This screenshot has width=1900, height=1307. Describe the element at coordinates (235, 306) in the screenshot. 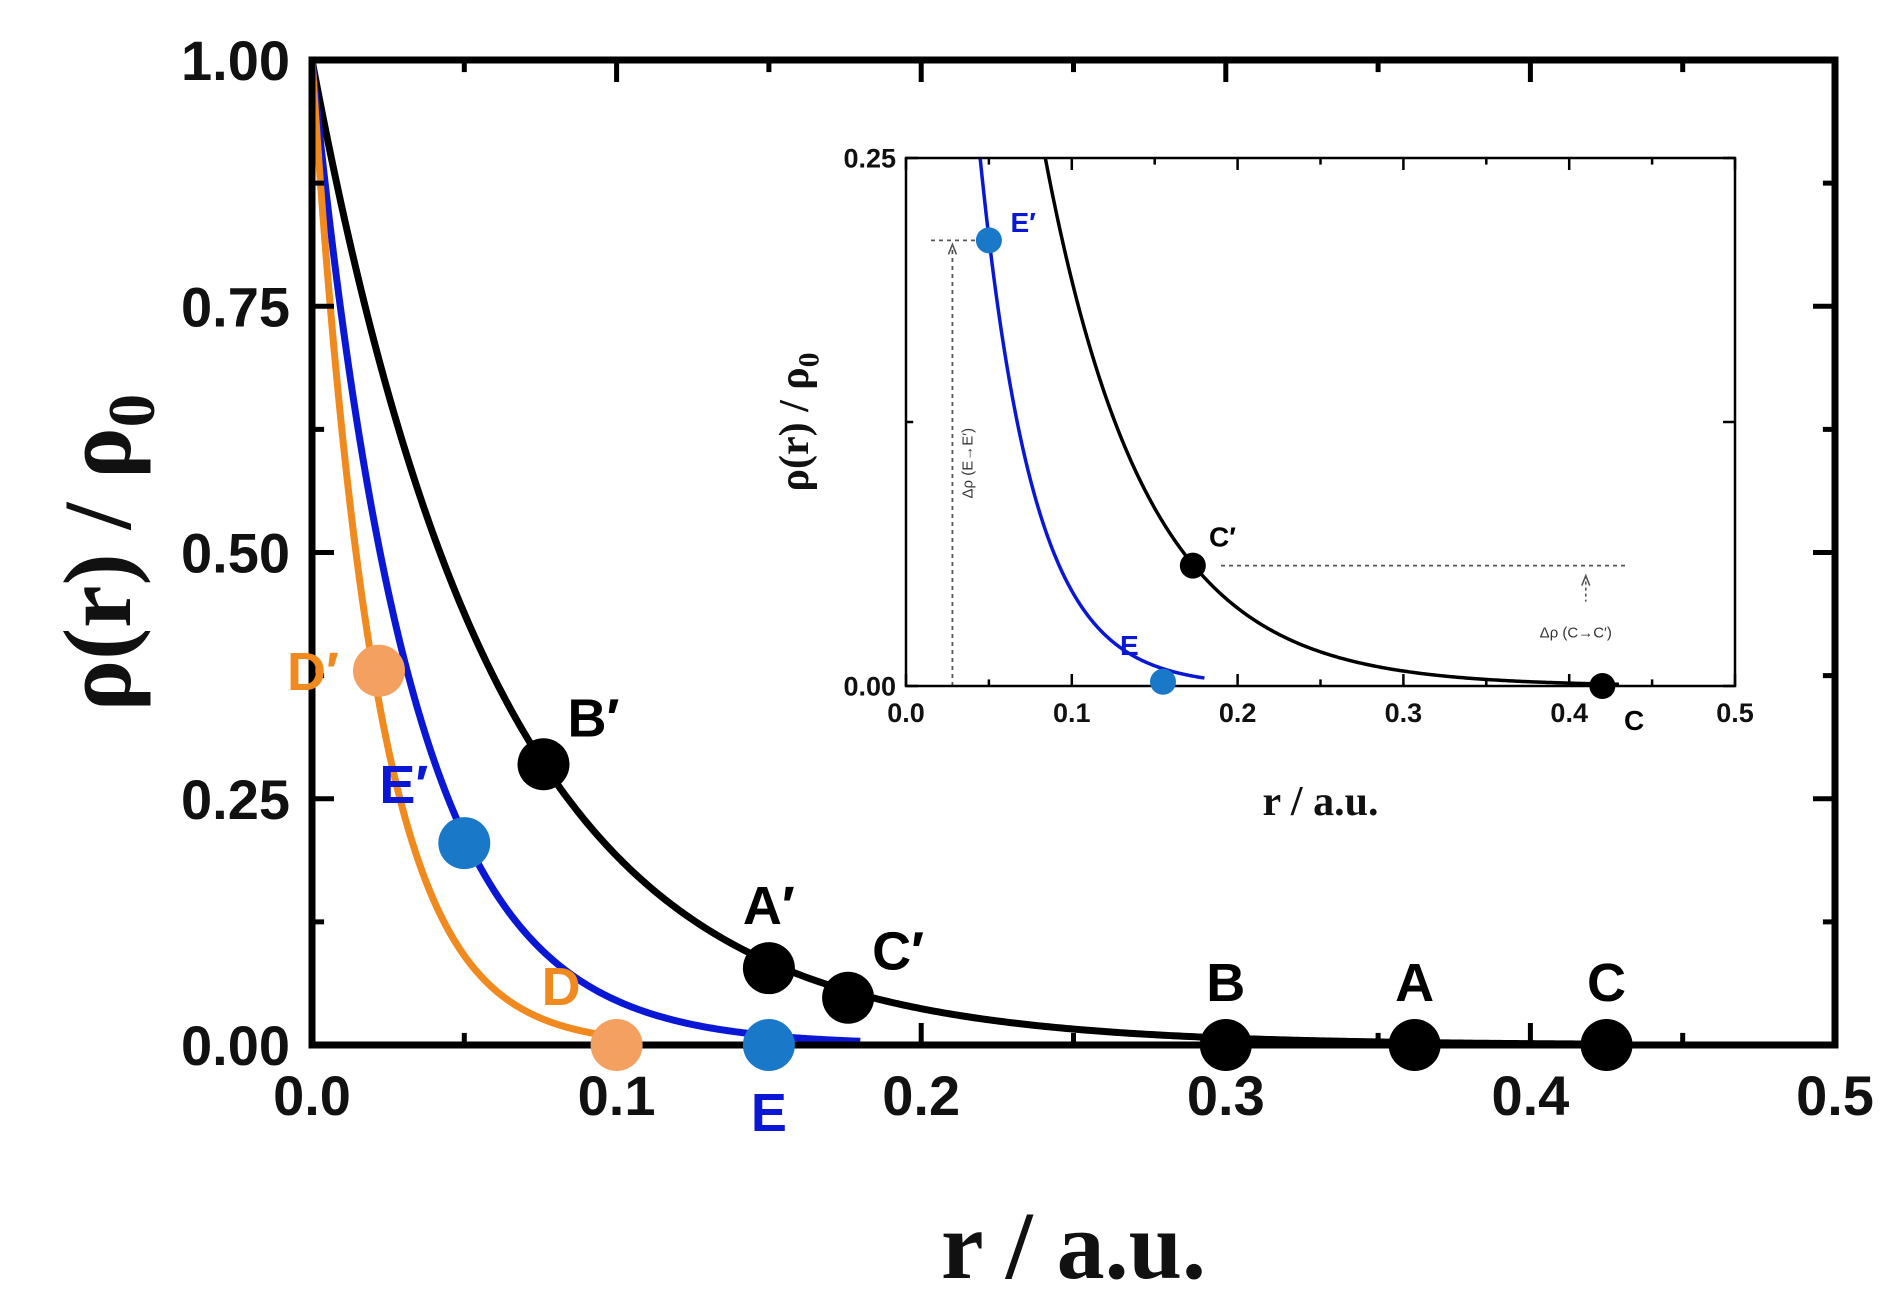

I see `y-tick-label: 0.75` at that location.